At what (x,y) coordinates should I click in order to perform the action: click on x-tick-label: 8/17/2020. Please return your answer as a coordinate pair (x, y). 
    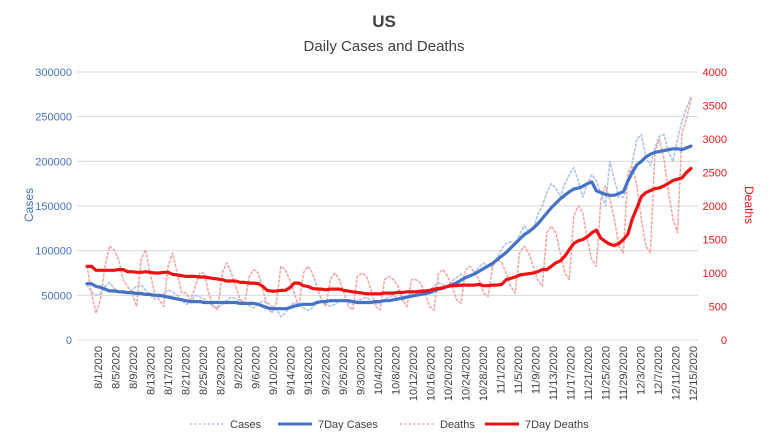
    Looking at the image, I should click on (169, 370).